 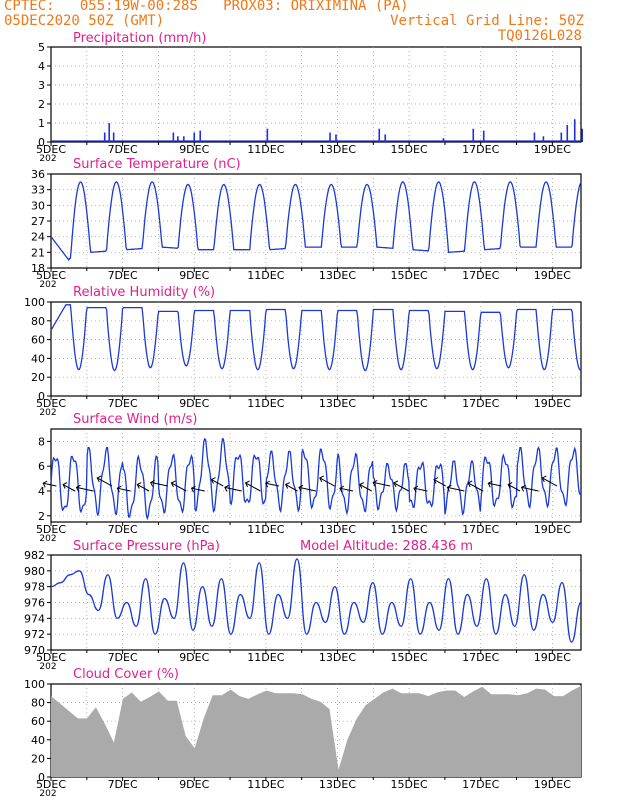 I want to click on y-tick-label: 80, so click(x=38, y=703).